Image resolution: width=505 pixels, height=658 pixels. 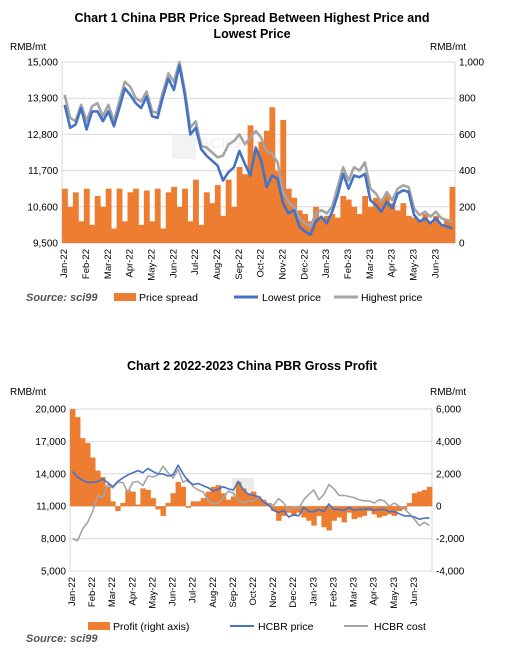 What do you see at coordinates (471, 154) in the screenshot?
I see `chart-1-right-axis-ticks: 1,000 800 600 400 200 0` at bounding box center [471, 154].